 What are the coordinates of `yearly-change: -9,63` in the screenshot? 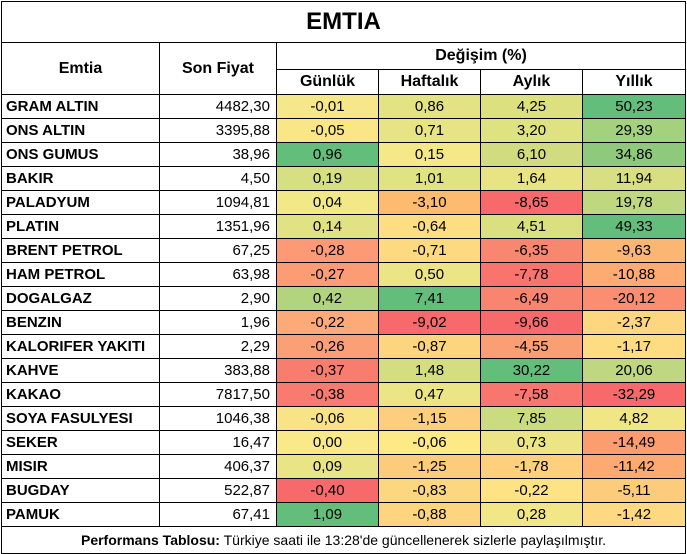 It's located at (634, 250).